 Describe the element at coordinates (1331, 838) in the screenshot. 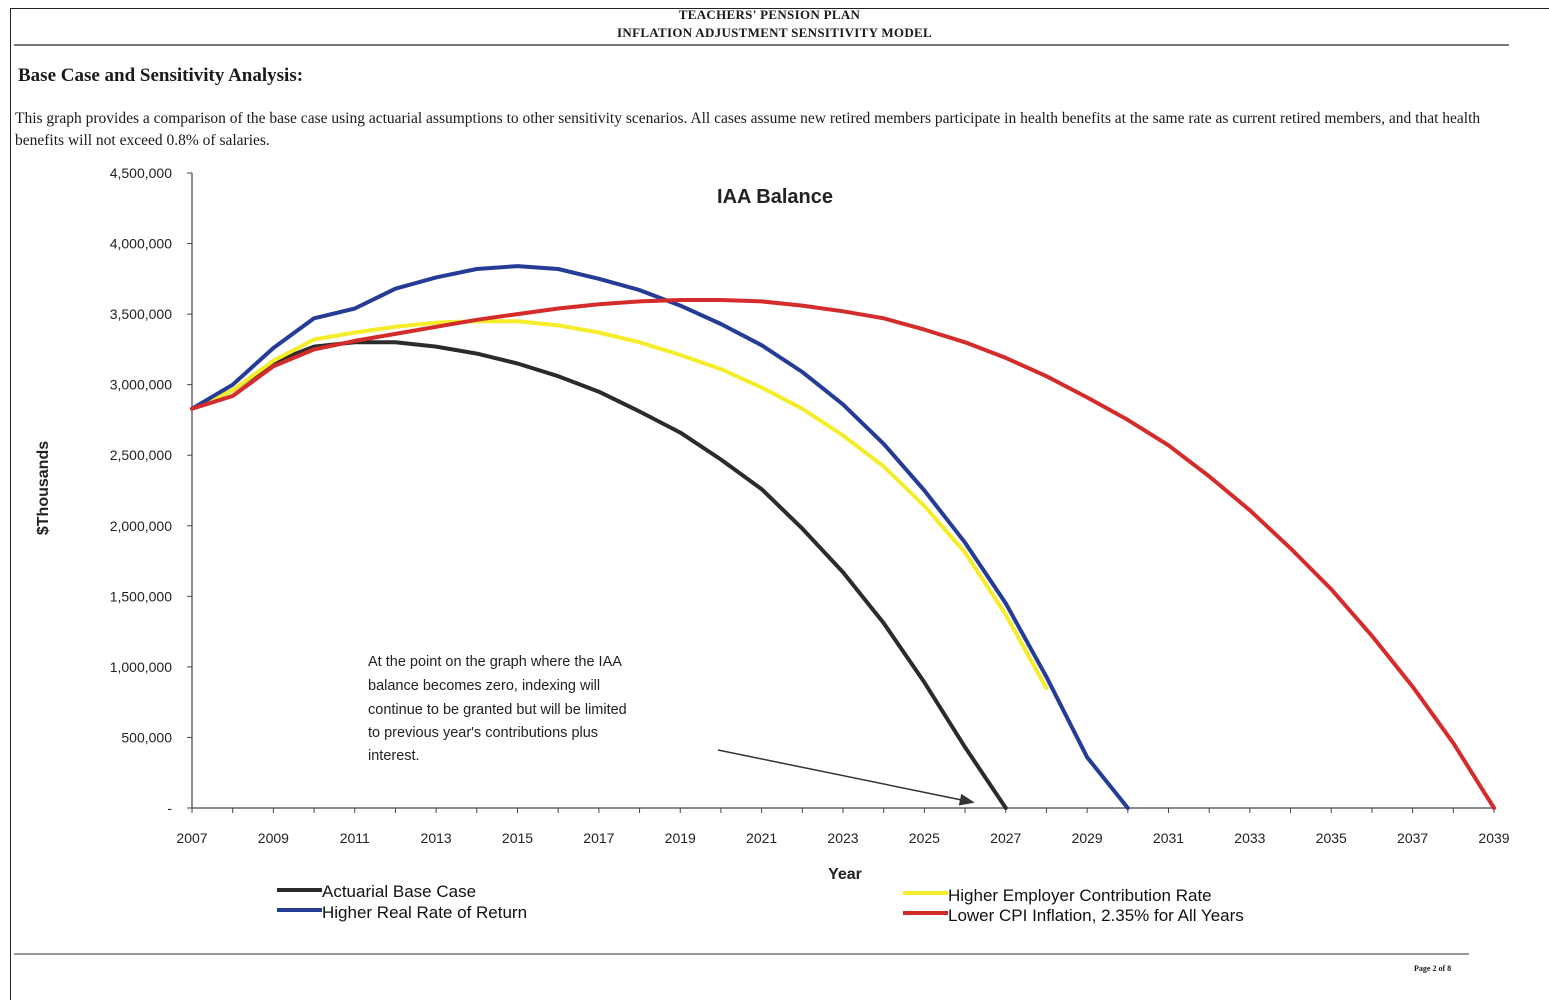

I see `x-tick-label: 2035` at that location.